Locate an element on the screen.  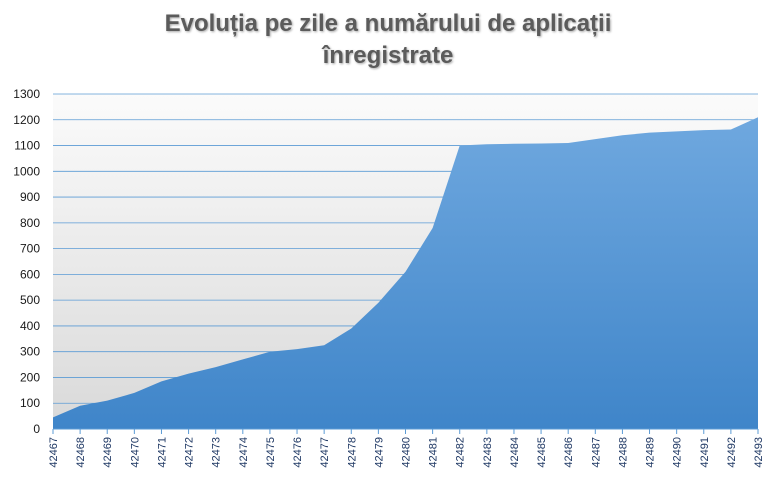
y-tick-label-1200: 1200 is located at coordinates (26, 120).